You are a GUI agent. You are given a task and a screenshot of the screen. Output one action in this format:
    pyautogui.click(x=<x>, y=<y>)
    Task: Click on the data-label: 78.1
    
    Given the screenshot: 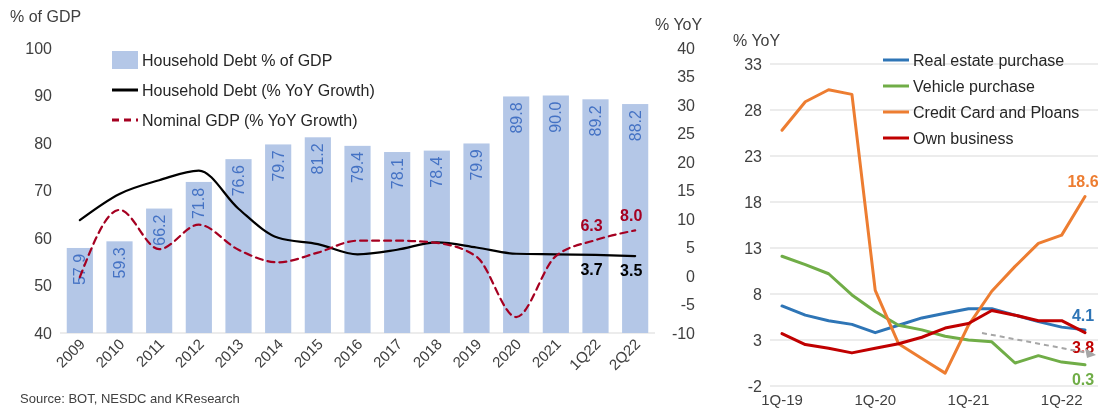 What is the action you would take?
    pyautogui.click(x=397, y=173)
    